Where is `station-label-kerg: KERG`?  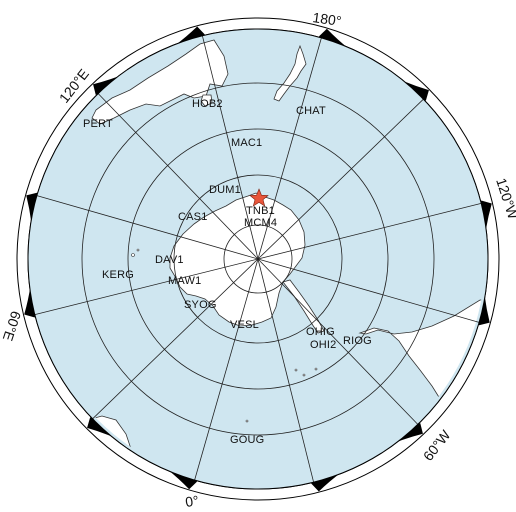 station-label-kerg: KERG is located at coordinates (118, 275).